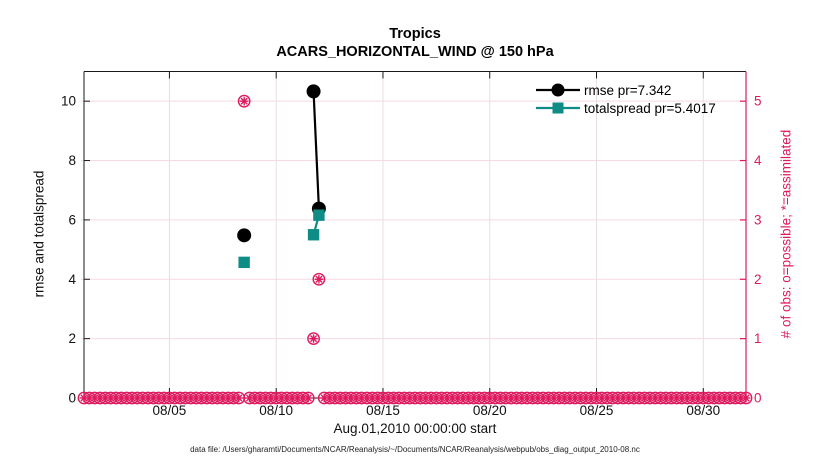 The height and width of the screenshot is (470, 830). What do you see at coordinates (383, 410) in the screenshot?
I see `svg-text: 08/15` at bounding box center [383, 410].